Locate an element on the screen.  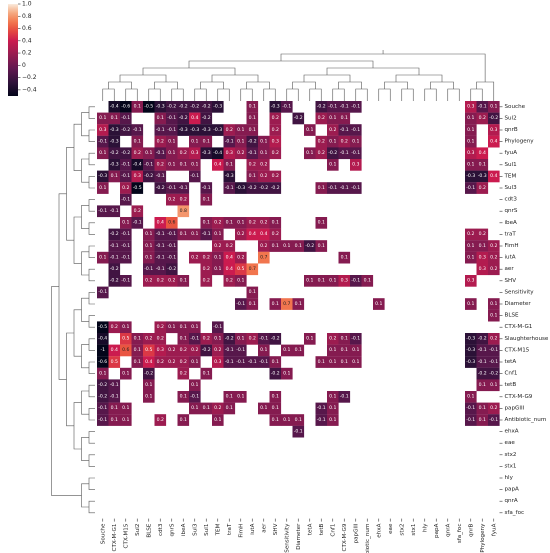
cell-label: 0.7 is located at coordinates (263, 257).